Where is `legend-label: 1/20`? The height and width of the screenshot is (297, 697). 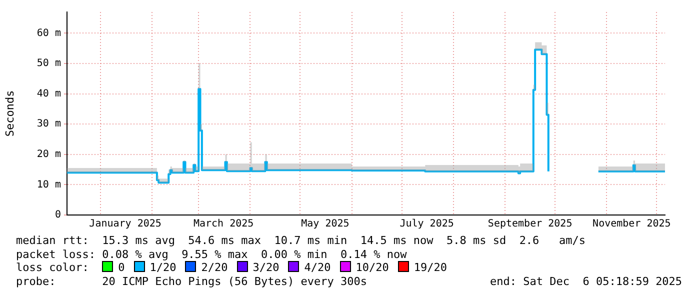
legend-label: 1/20 is located at coordinates (163, 267).